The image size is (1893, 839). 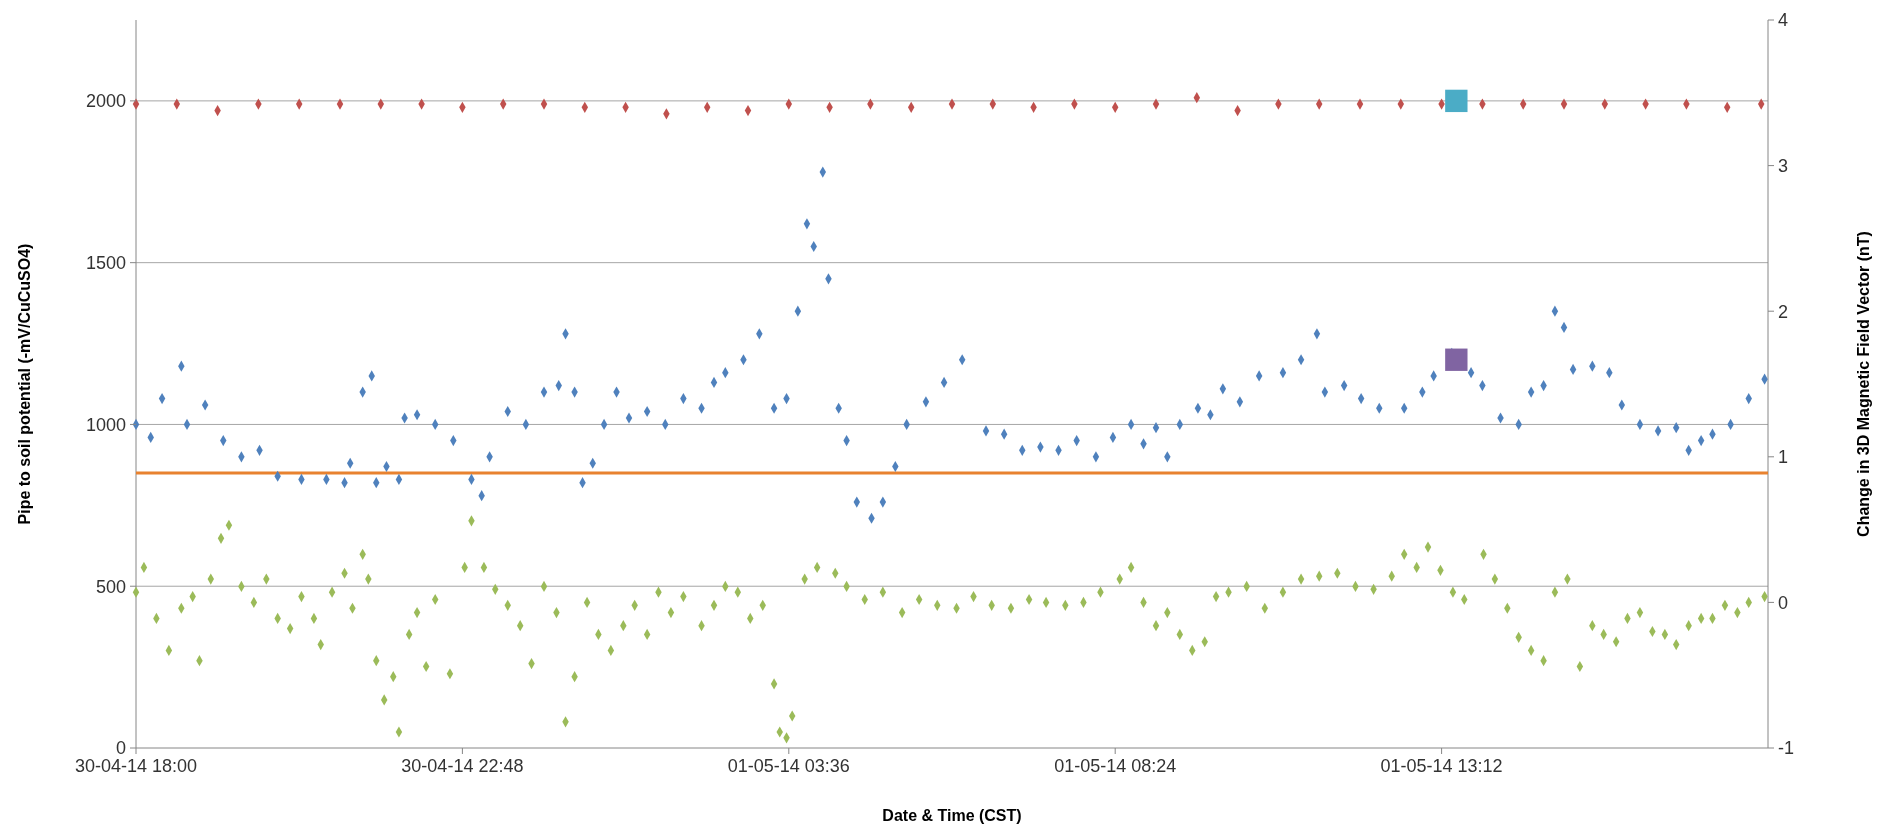 I want to click on y-tick-label: 500, so click(x=110, y=586).